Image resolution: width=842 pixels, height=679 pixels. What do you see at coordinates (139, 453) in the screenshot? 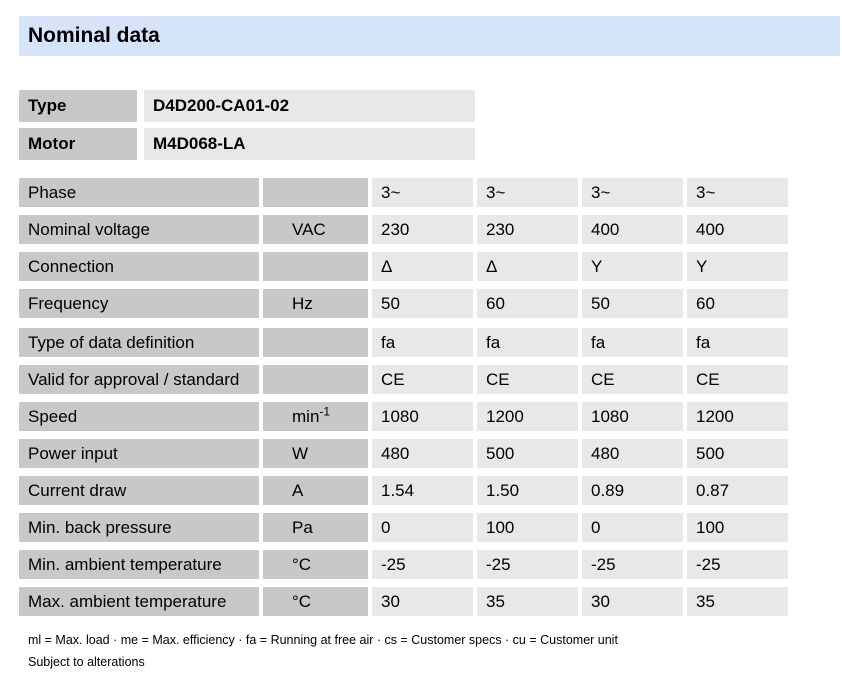
I see `row-label: Power input` at bounding box center [139, 453].